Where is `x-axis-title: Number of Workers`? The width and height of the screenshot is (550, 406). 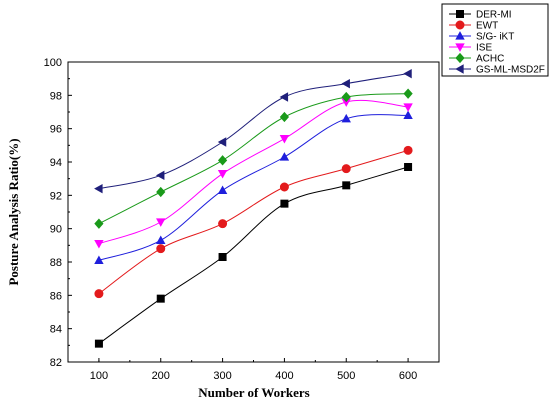
x-axis-title: Number of Workers is located at coordinates (253, 392).